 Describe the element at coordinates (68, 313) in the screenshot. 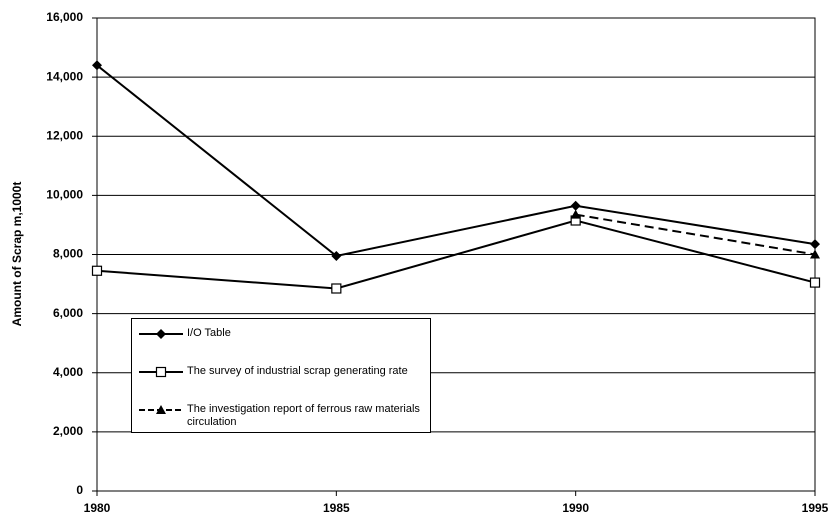

I see `y-tick-label: 6,000` at that location.